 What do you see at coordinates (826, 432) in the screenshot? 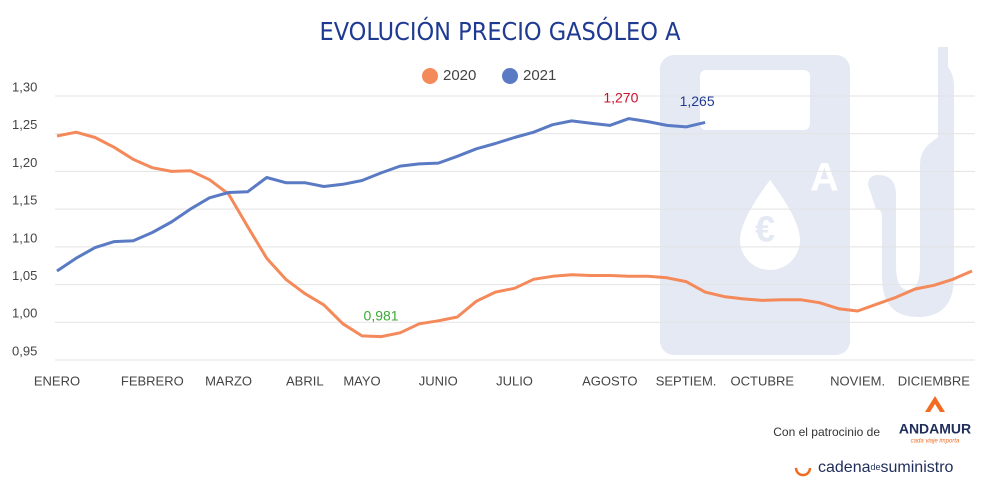
I see `sponsor-text: Con el patrocinio de` at bounding box center [826, 432].